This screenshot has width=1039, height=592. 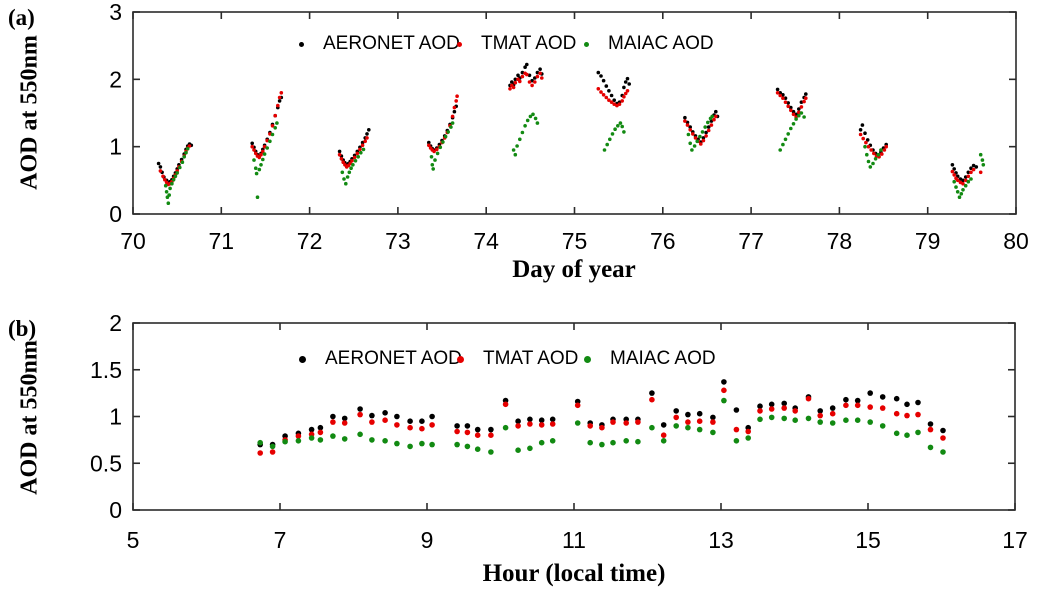 I want to click on legend-label-aeronet-b: AERONET AOD, so click(x=393, y=358).